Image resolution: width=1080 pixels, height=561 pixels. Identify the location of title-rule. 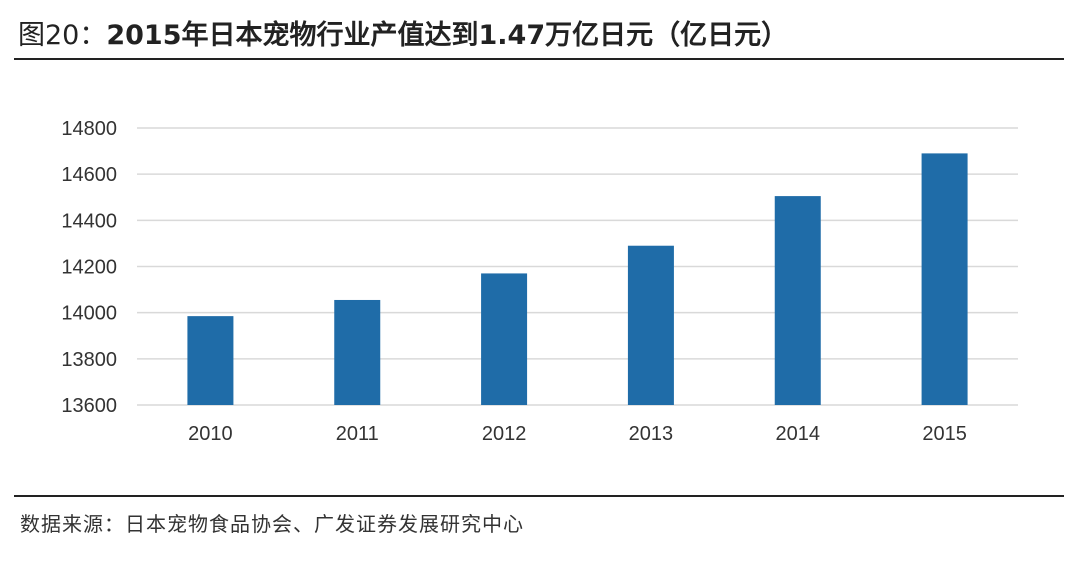
(539, 59).